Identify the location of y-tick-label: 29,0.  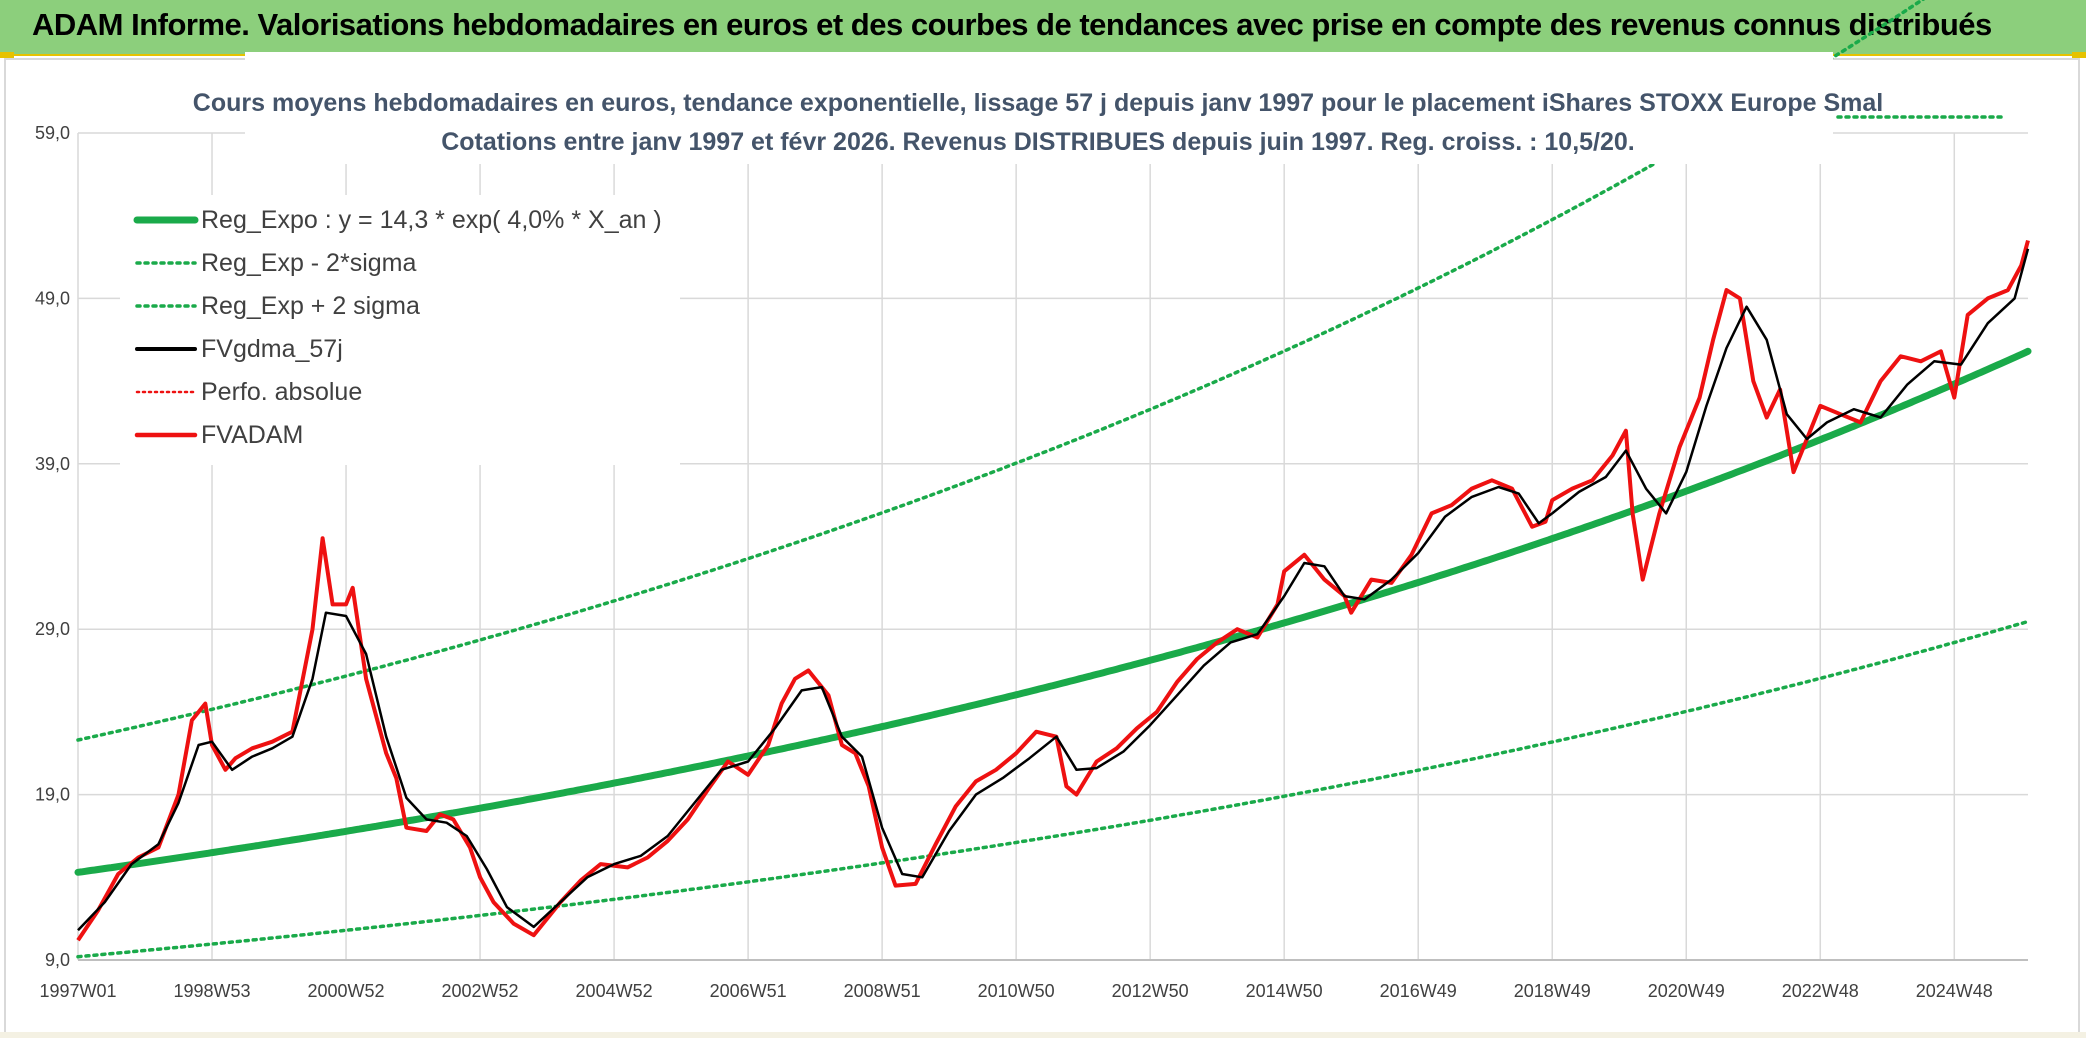
(52, 629).